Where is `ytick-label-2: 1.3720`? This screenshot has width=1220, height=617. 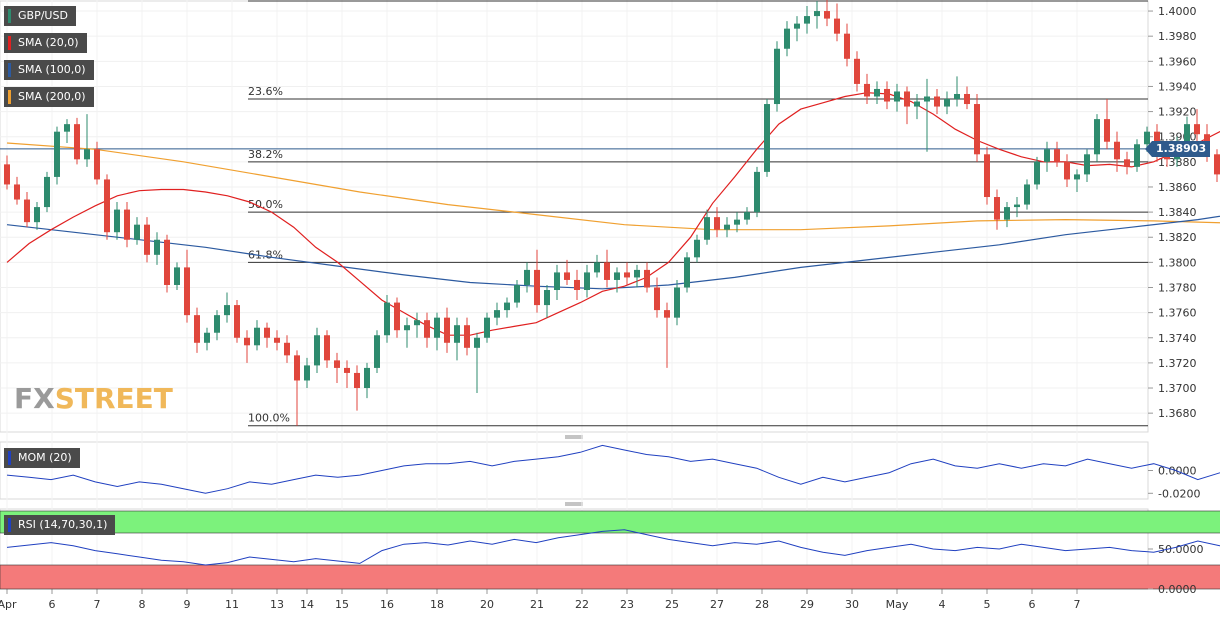 ytick-label-2: 1.3720 is located at coordinates (1177, 363).